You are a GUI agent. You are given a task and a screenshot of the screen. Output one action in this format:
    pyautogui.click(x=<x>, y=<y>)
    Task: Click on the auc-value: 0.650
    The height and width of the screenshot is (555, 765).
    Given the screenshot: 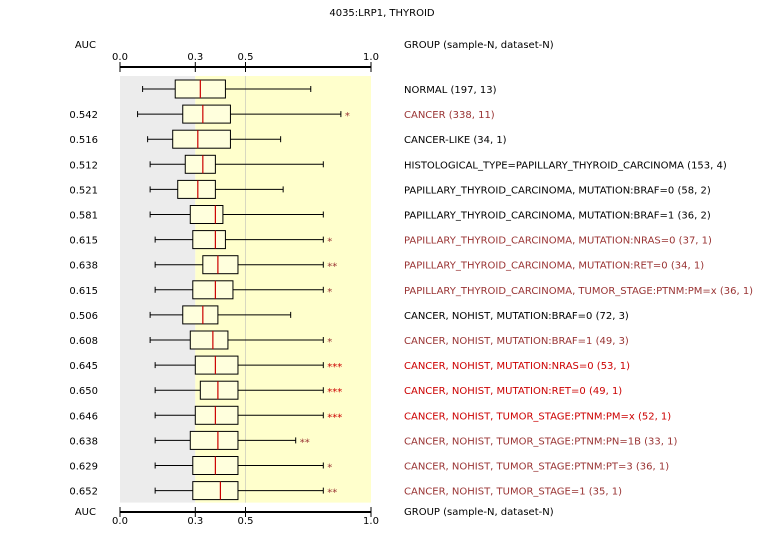 What is the action you would take?
    pyautogui.click(x=83, y=391)
    